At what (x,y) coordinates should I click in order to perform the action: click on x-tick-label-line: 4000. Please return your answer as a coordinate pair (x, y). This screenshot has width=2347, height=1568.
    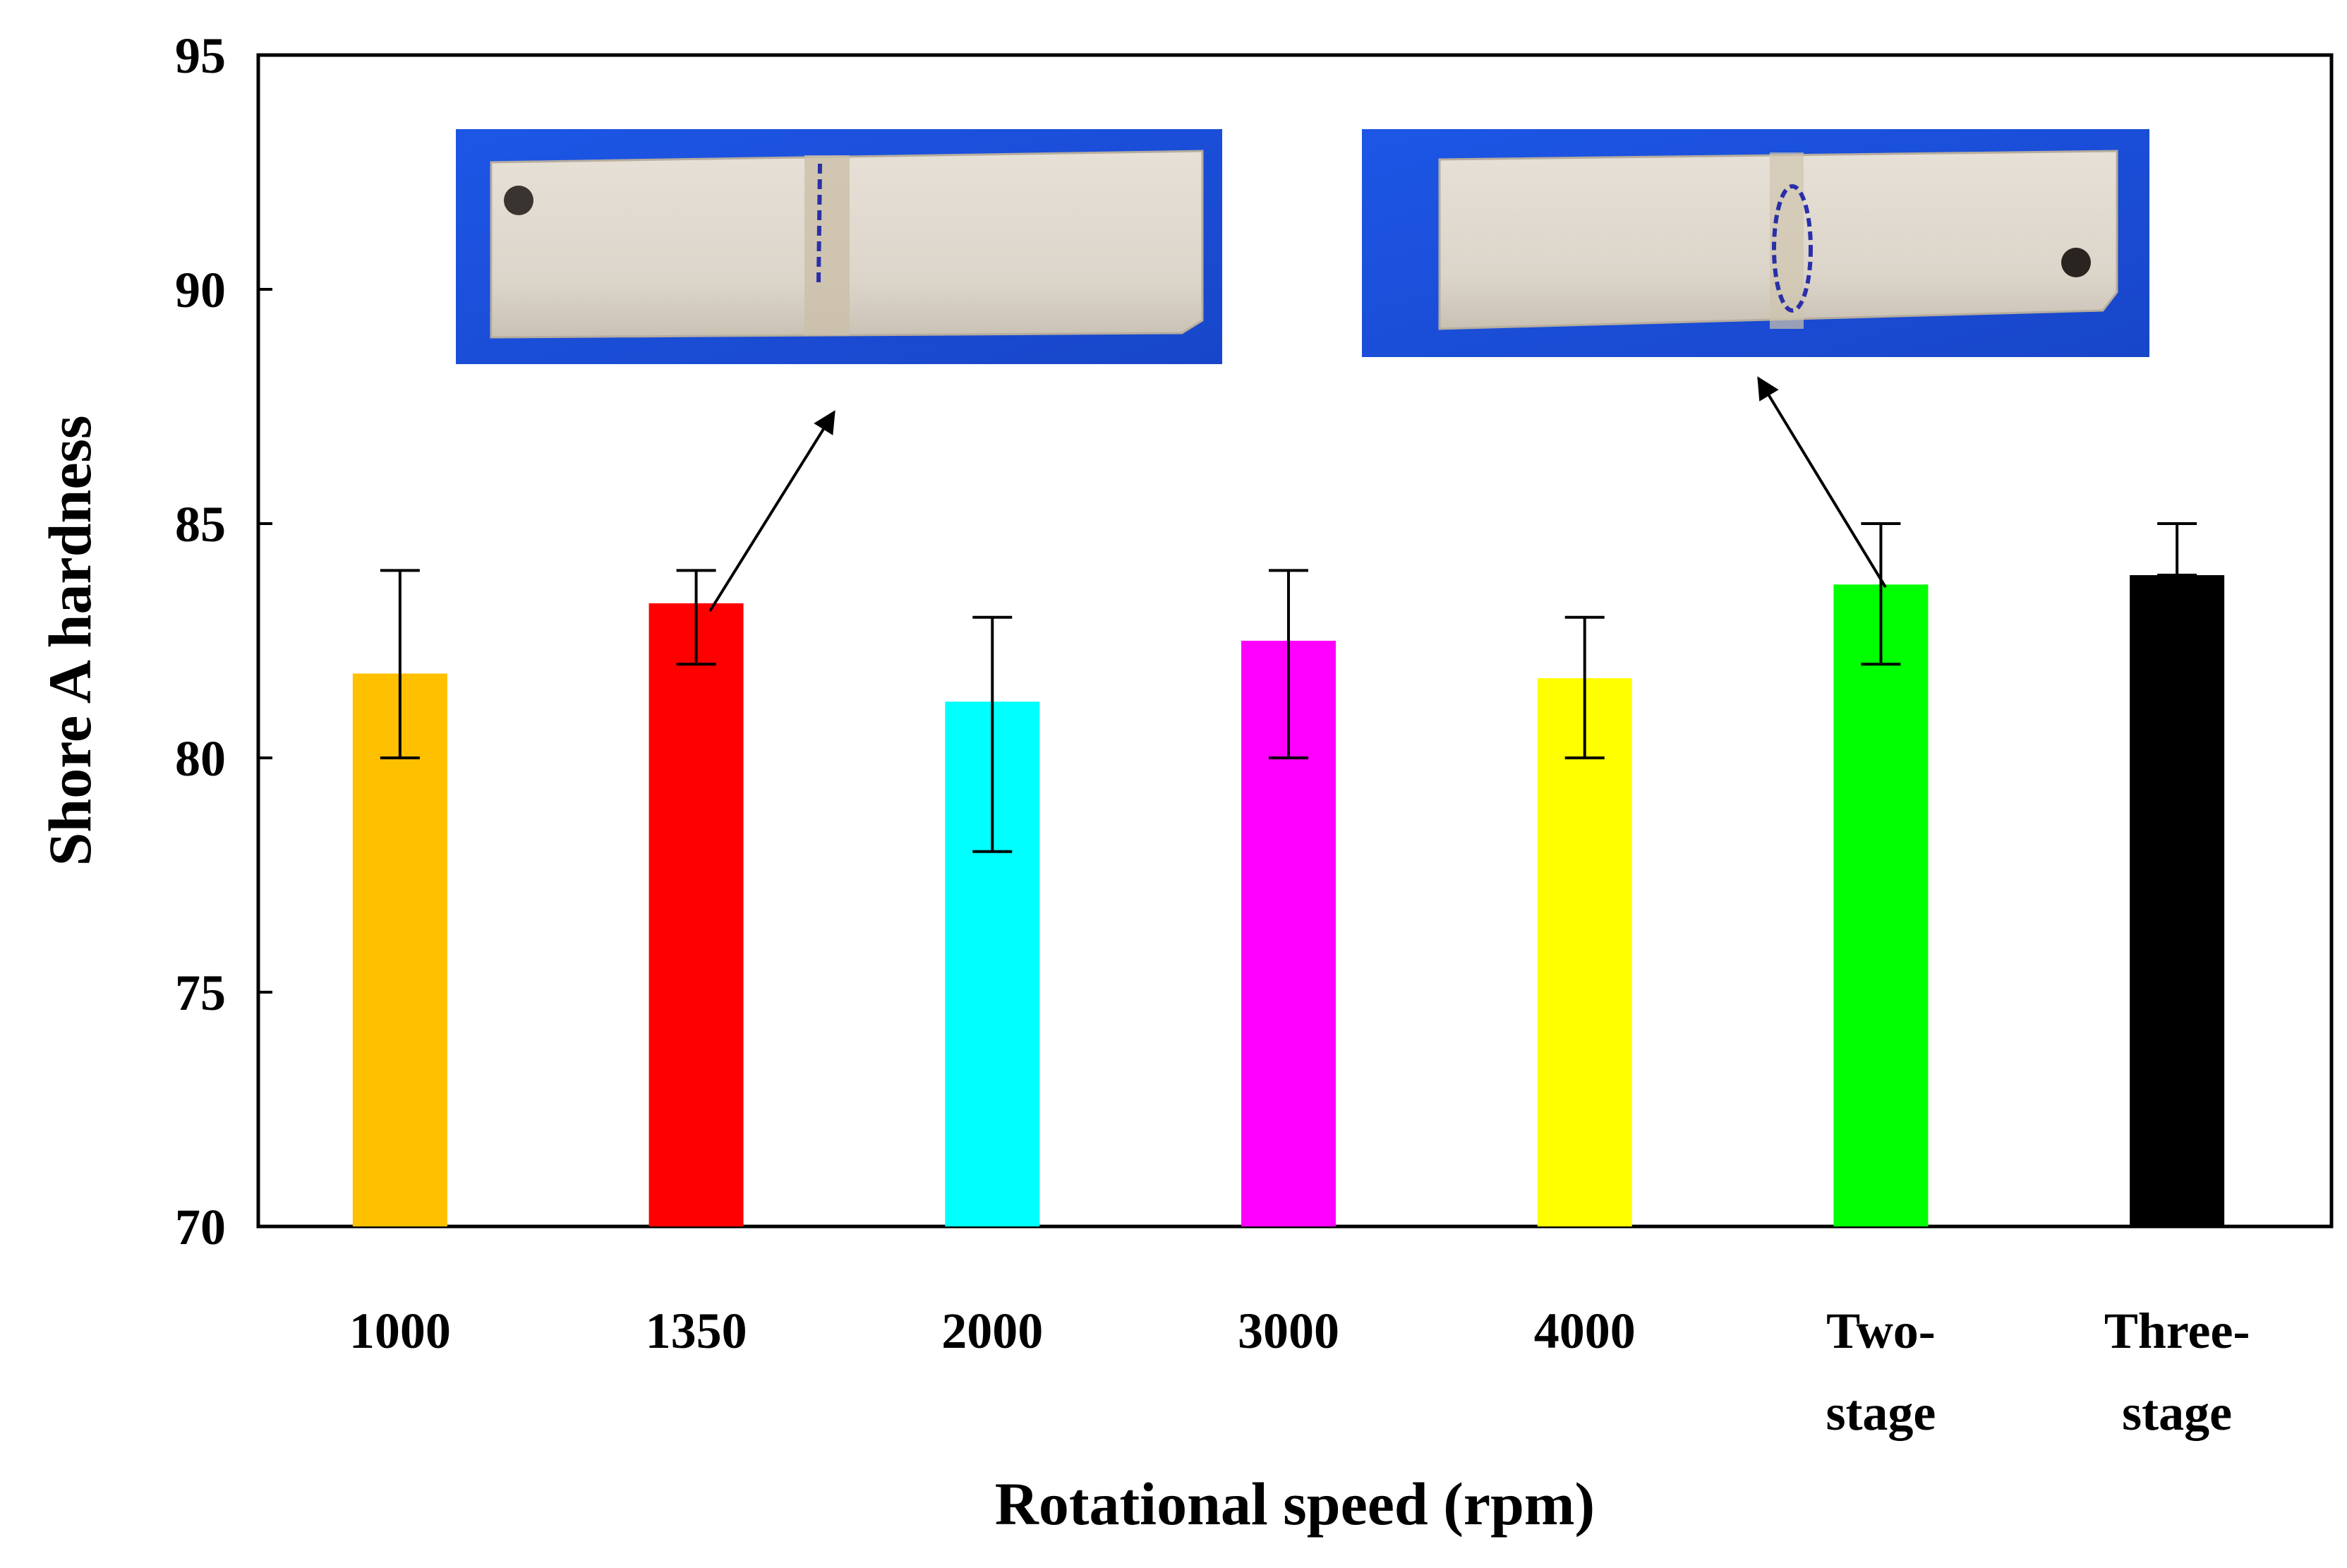
    Looking at the image, I should click on (1585, 1331).